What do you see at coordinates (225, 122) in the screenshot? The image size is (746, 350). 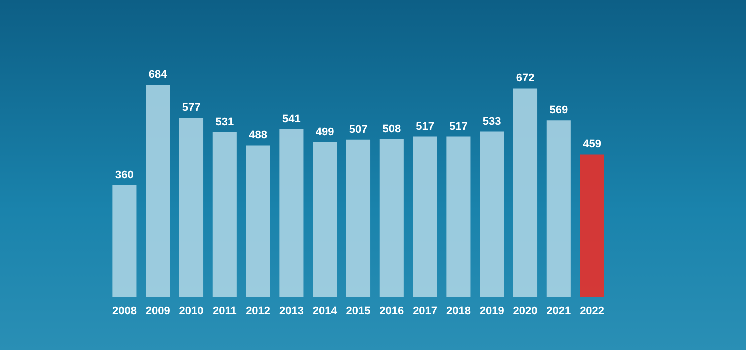 I see `data-label: 531` at bounding box center [225, 122].